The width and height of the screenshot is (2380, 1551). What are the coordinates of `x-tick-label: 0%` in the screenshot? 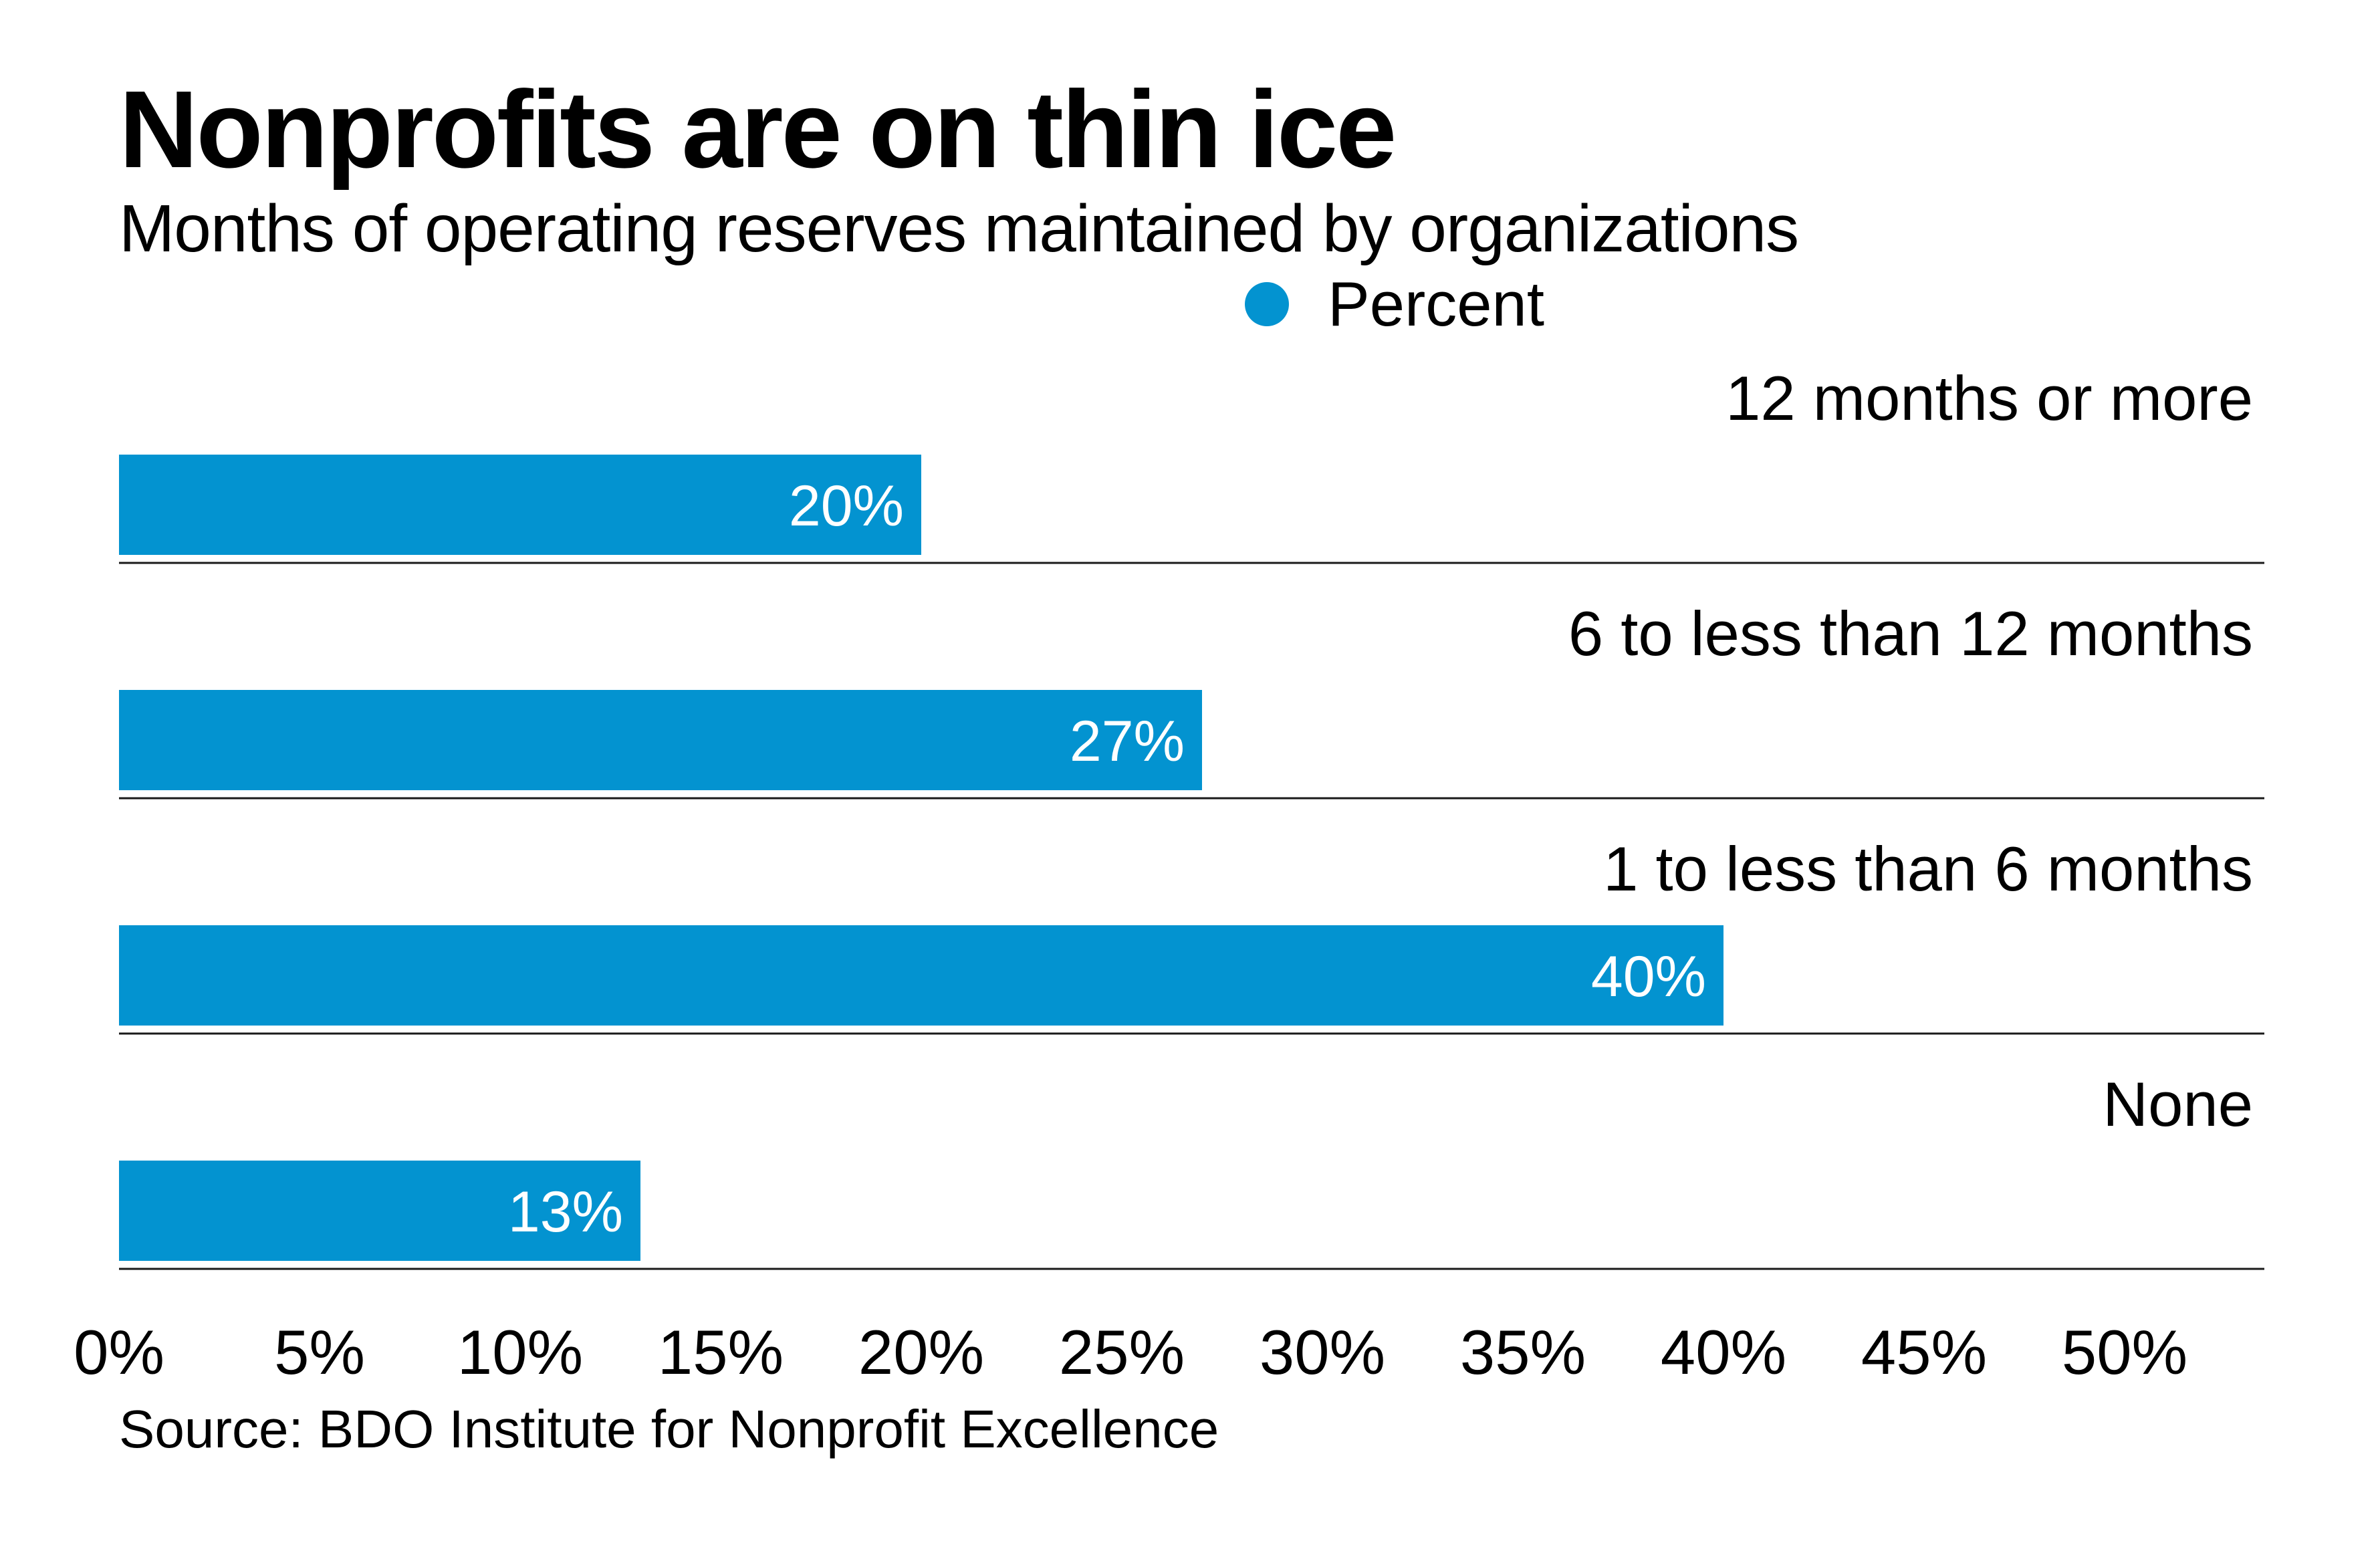 It's located at (119, 1352).